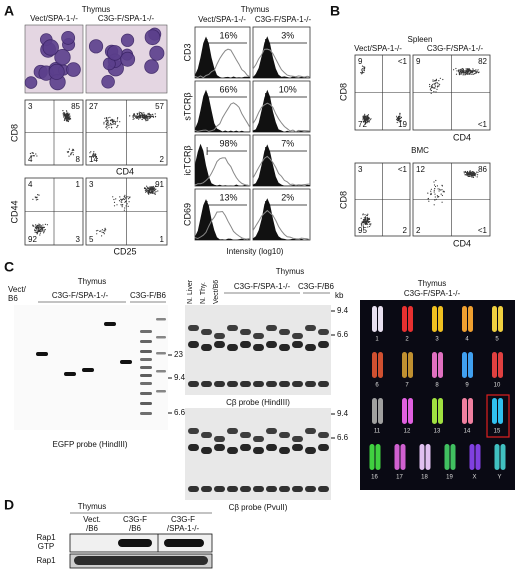 This screenshot has height=569, width=520. Describe the element at coordinates (288, 89) in the screenshot. I see `percent-label: 10%` at that location.